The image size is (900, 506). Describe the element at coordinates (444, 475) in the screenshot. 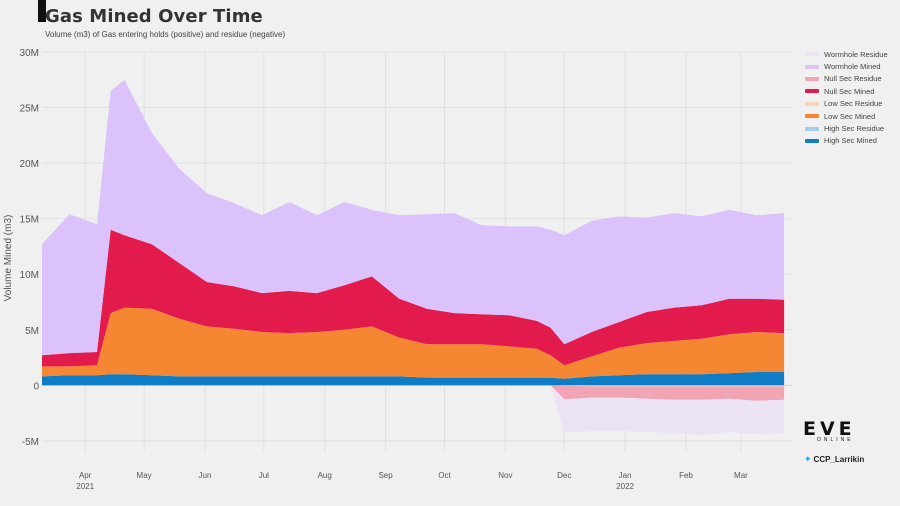

I see `x-tick-label: Oct` at that location.